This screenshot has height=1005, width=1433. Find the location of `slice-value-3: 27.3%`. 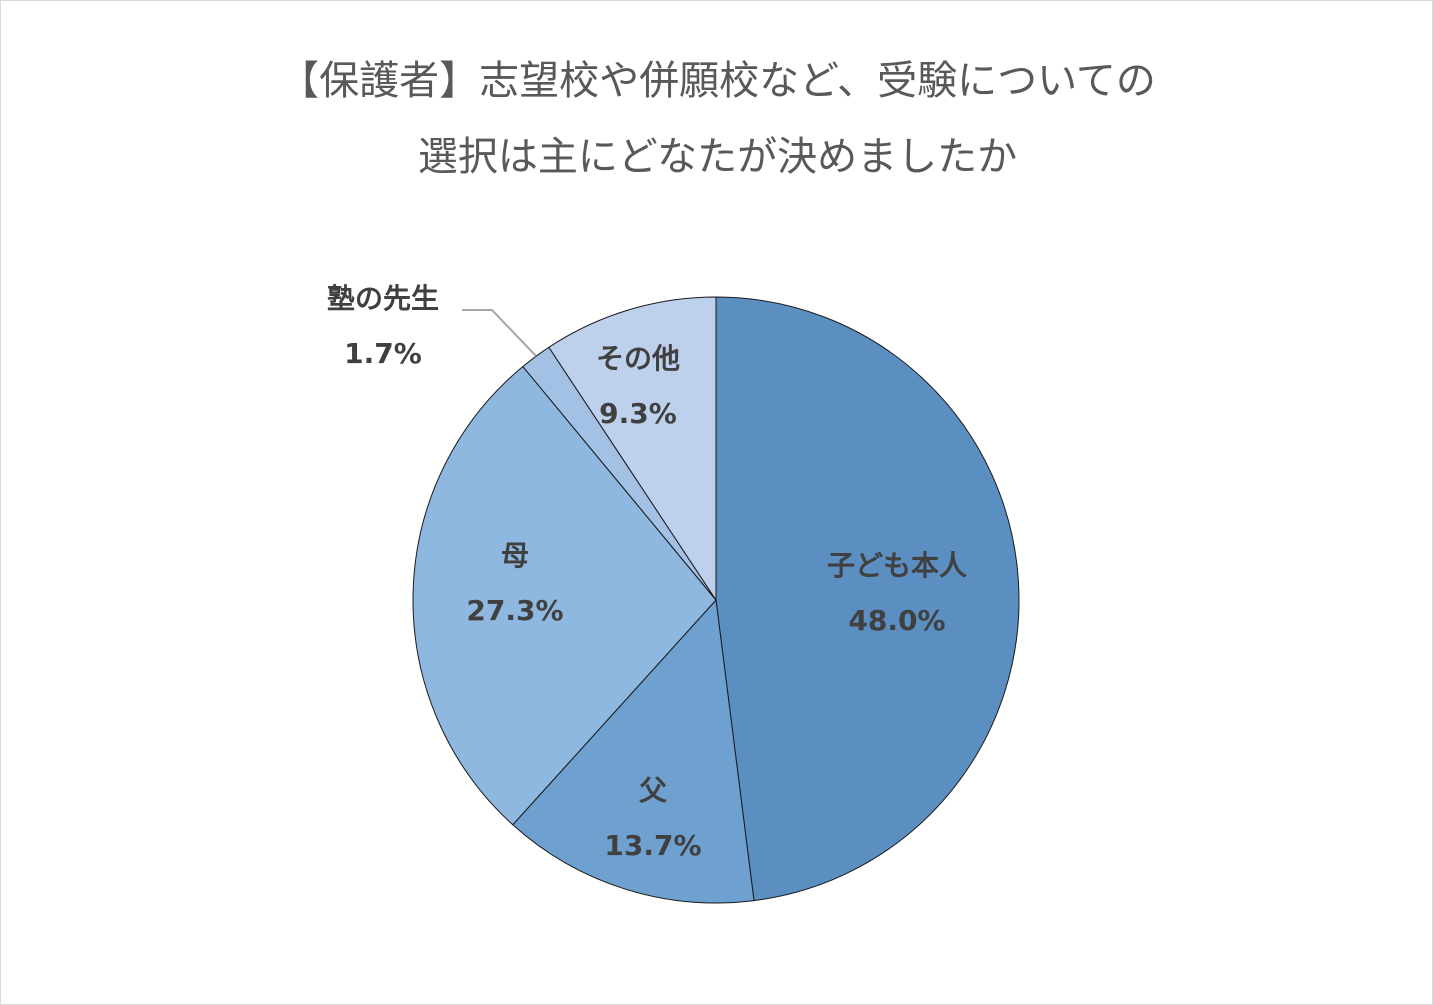

slice-value-3: 27.3% is located at coordinates (514, 610).